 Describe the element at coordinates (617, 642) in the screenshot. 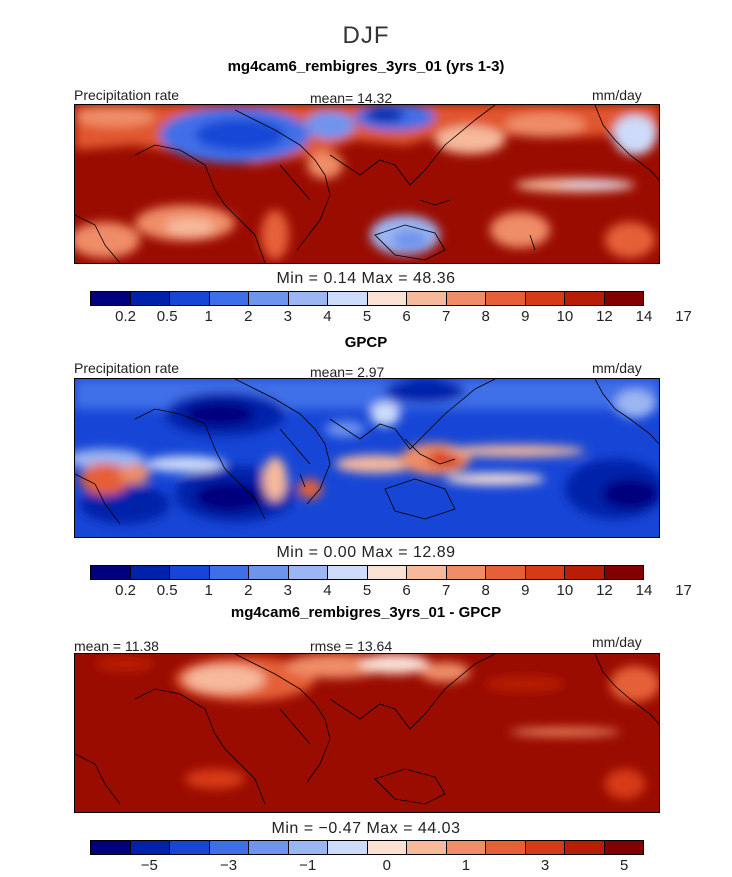

I see `panel3-units-label: mm/day` at that location.